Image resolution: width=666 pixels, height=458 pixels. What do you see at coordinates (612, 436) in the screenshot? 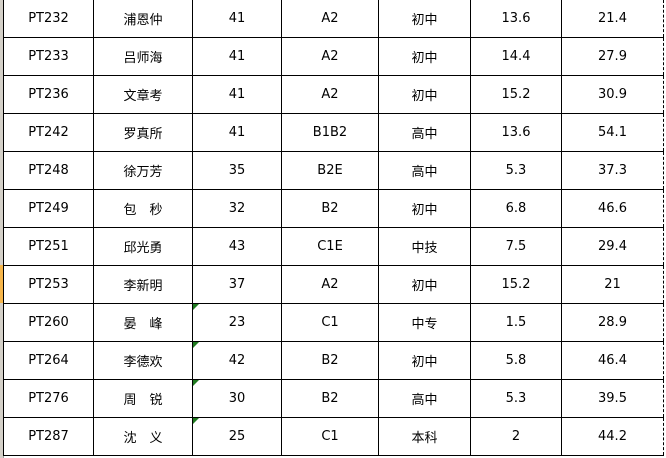
I see `cell-v2: 44.2` at bounding box center [612, 436].